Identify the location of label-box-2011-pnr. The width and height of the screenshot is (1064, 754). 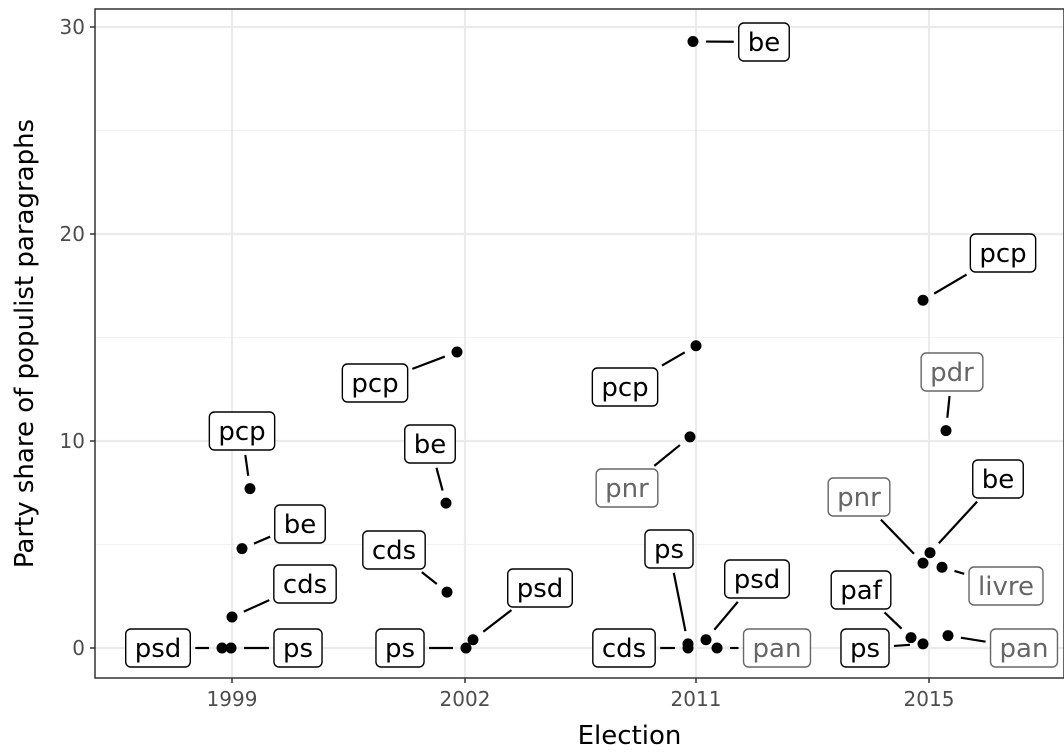
(627, 488).